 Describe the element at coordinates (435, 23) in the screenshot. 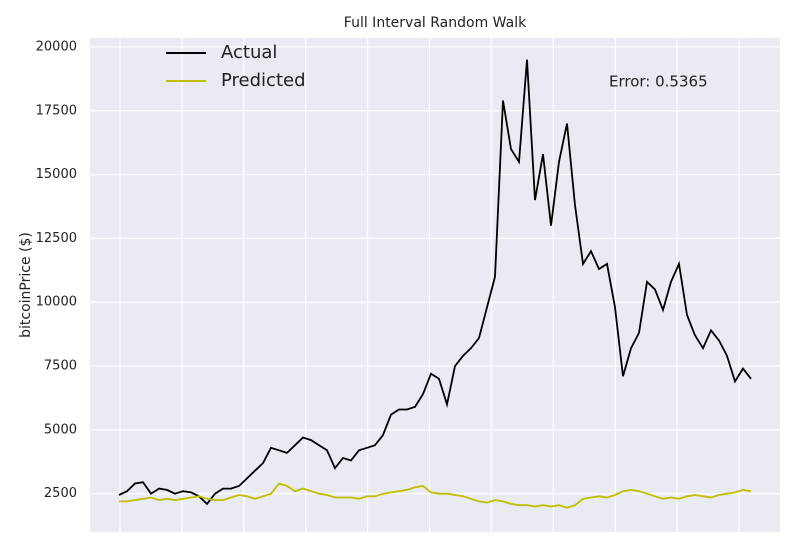

I see `chart-title: Full Interval Random Walk` at that location.